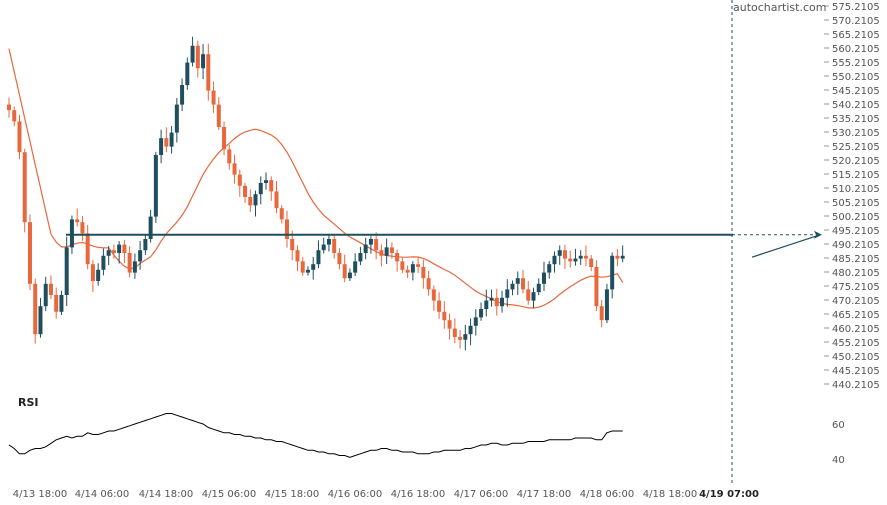  I want to click on price-tick-label: 545.2105, so click(856, 91).